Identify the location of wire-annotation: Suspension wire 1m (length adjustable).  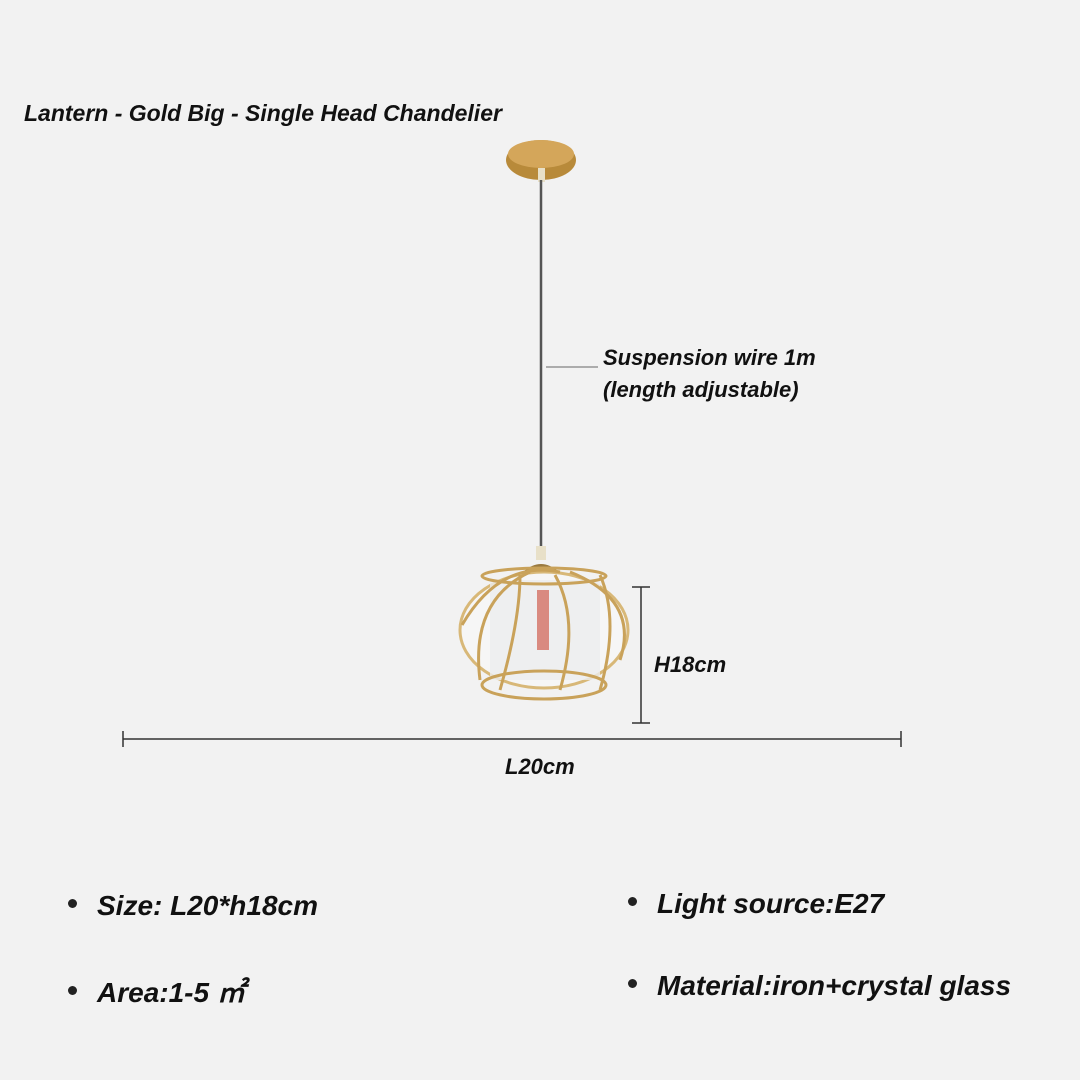
(709, 374).